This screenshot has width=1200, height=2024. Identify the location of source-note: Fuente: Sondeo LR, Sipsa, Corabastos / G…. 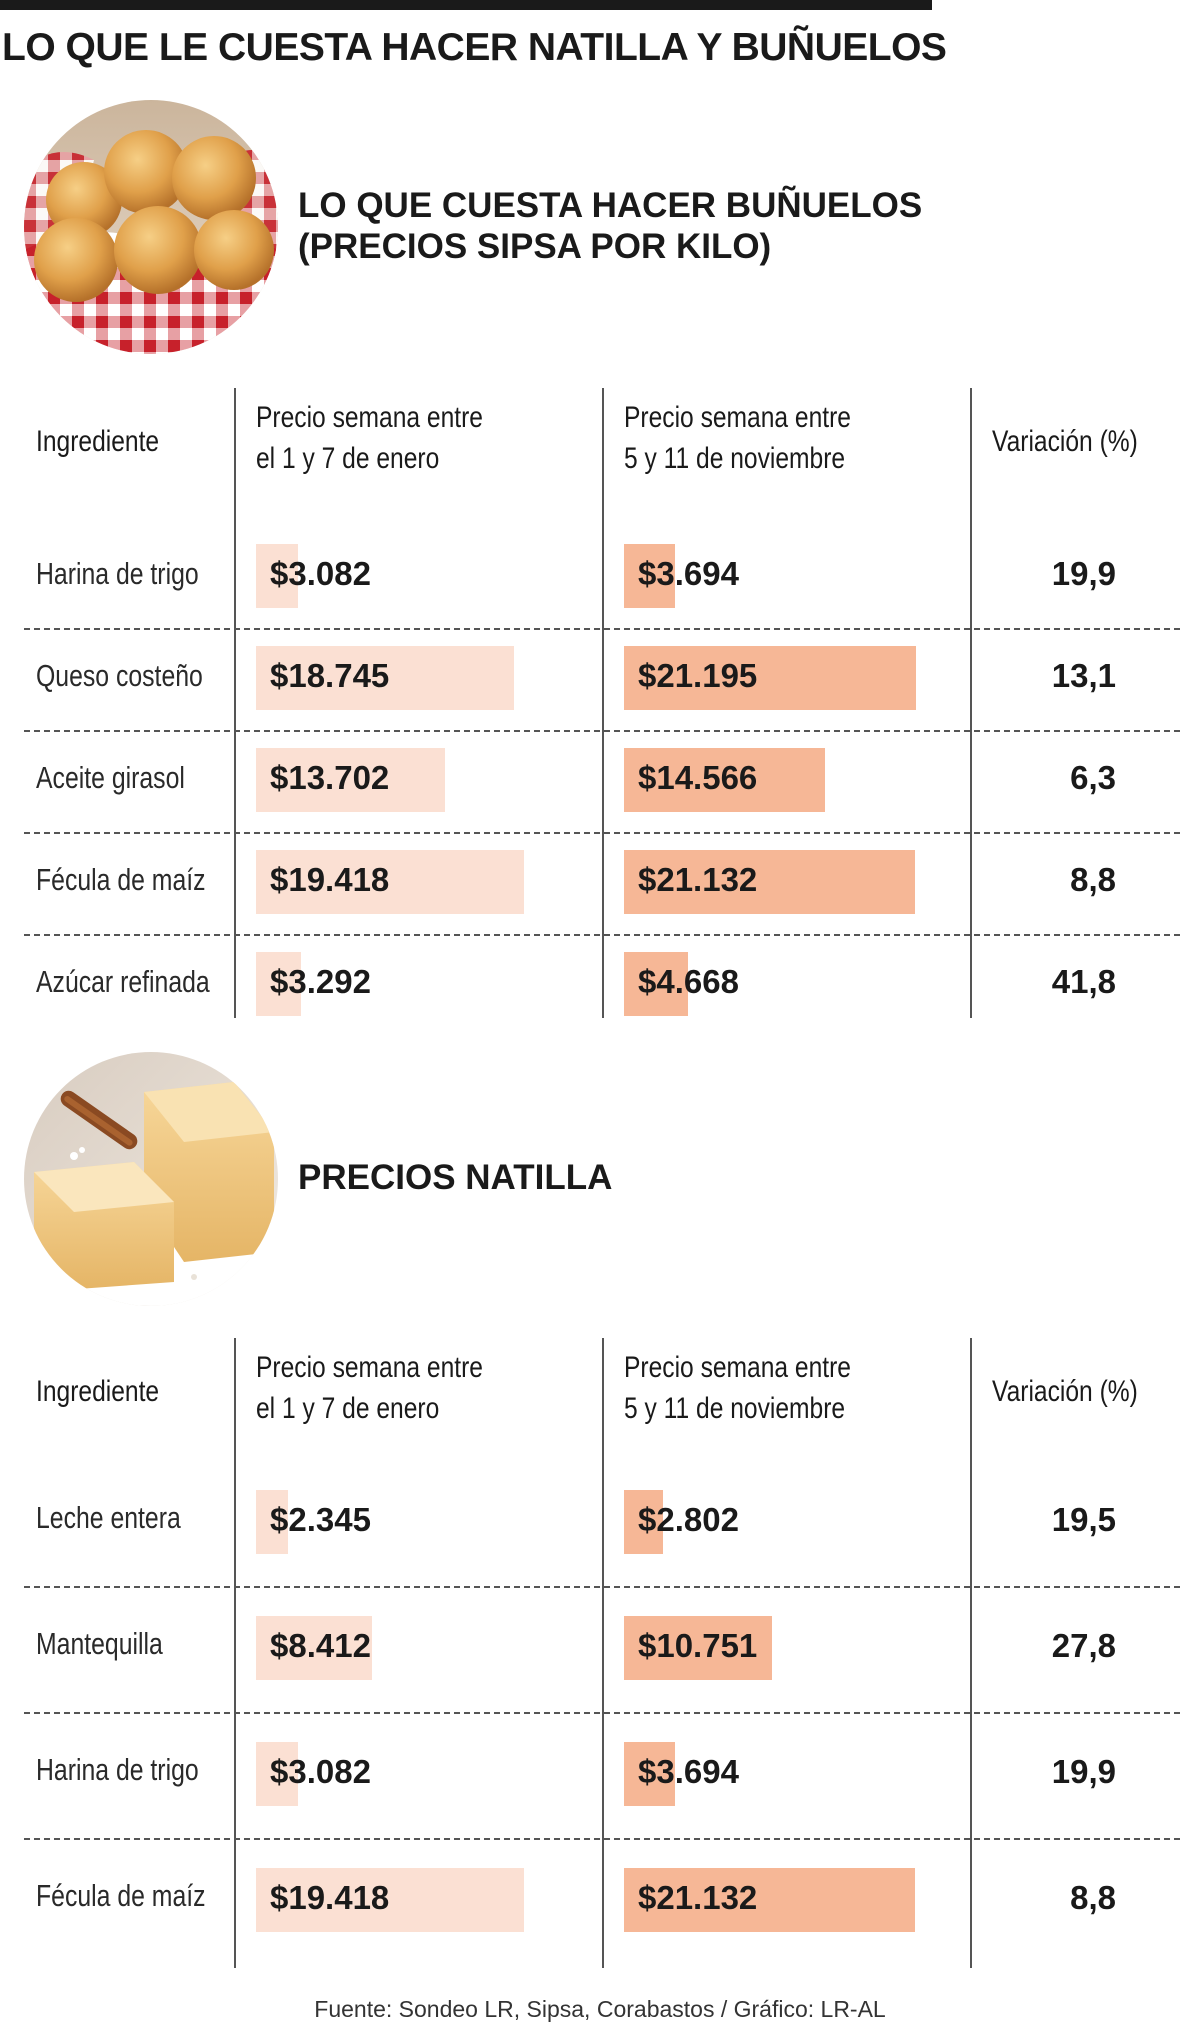
(600, 2009).